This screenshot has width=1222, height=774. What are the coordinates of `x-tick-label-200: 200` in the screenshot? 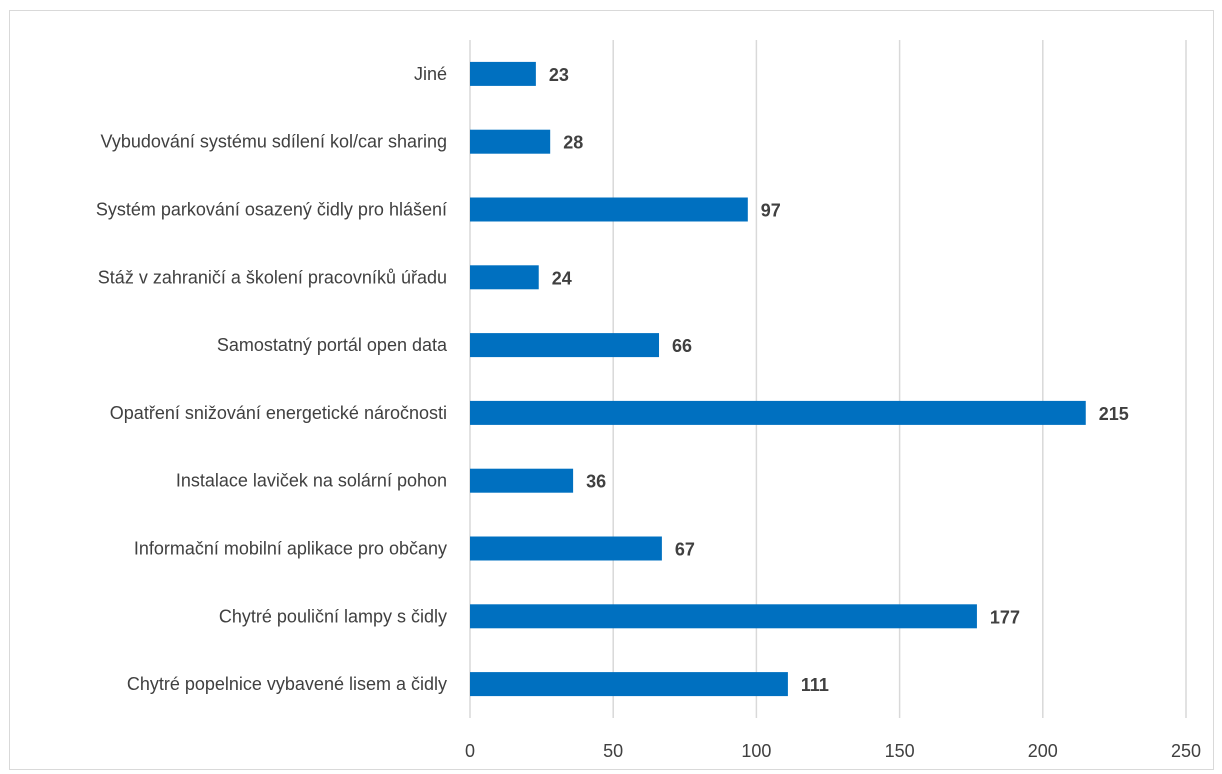 It's located at (1043, 751).